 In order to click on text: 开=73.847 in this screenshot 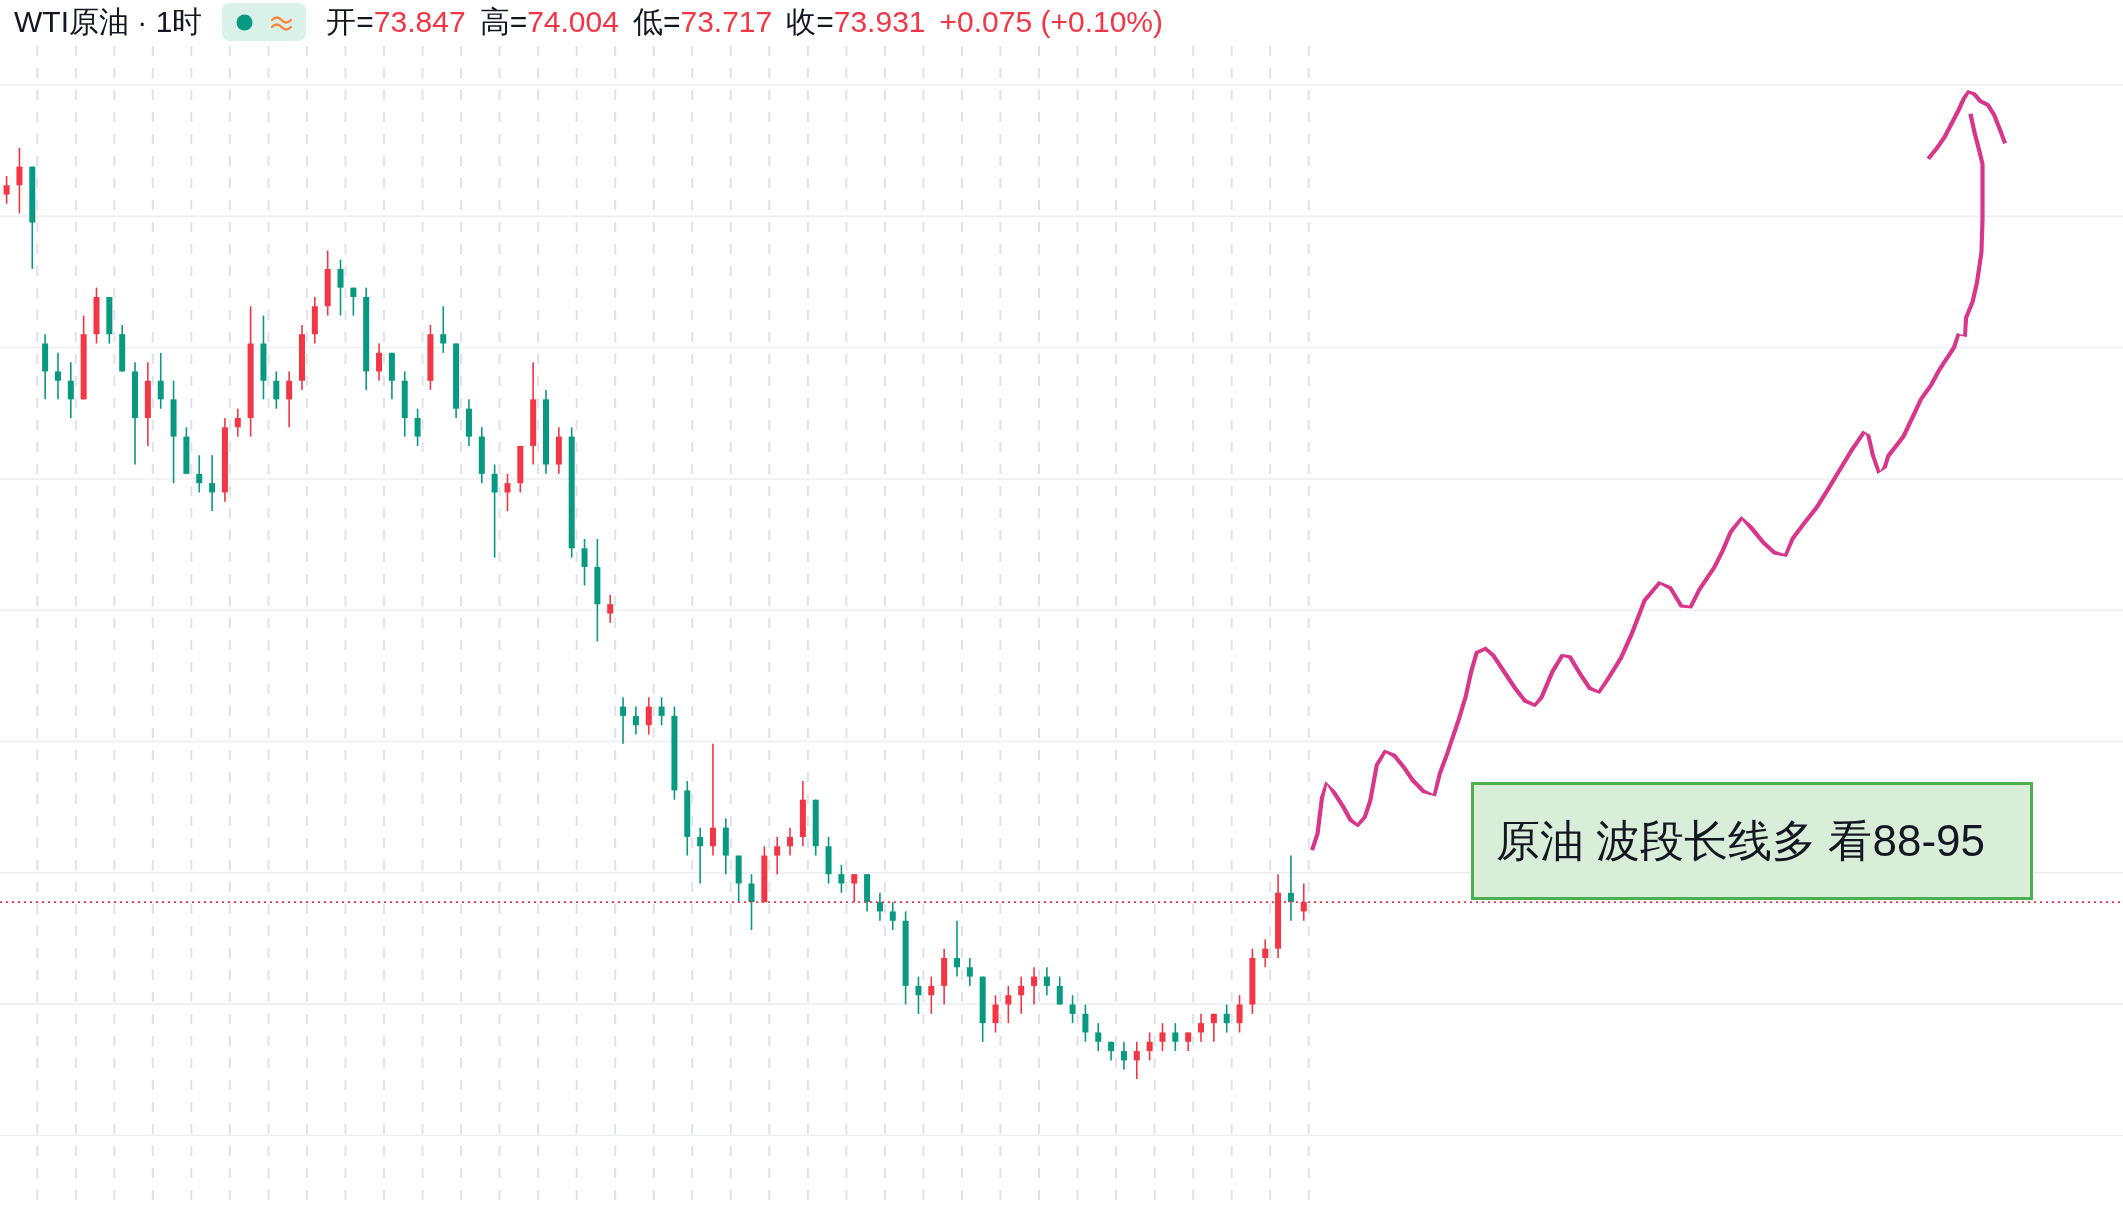, I will do `click(396, 21)`.